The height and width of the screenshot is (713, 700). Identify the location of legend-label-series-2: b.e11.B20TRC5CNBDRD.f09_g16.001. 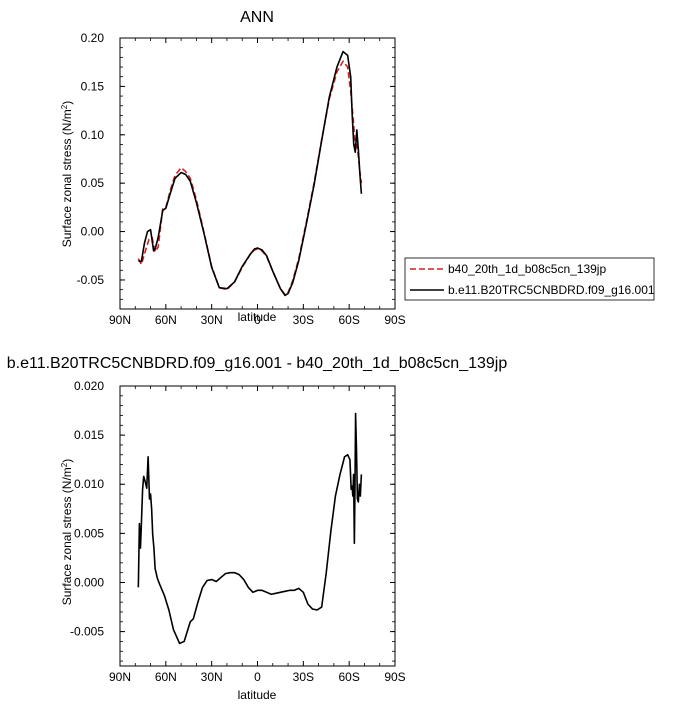
(551, 290).